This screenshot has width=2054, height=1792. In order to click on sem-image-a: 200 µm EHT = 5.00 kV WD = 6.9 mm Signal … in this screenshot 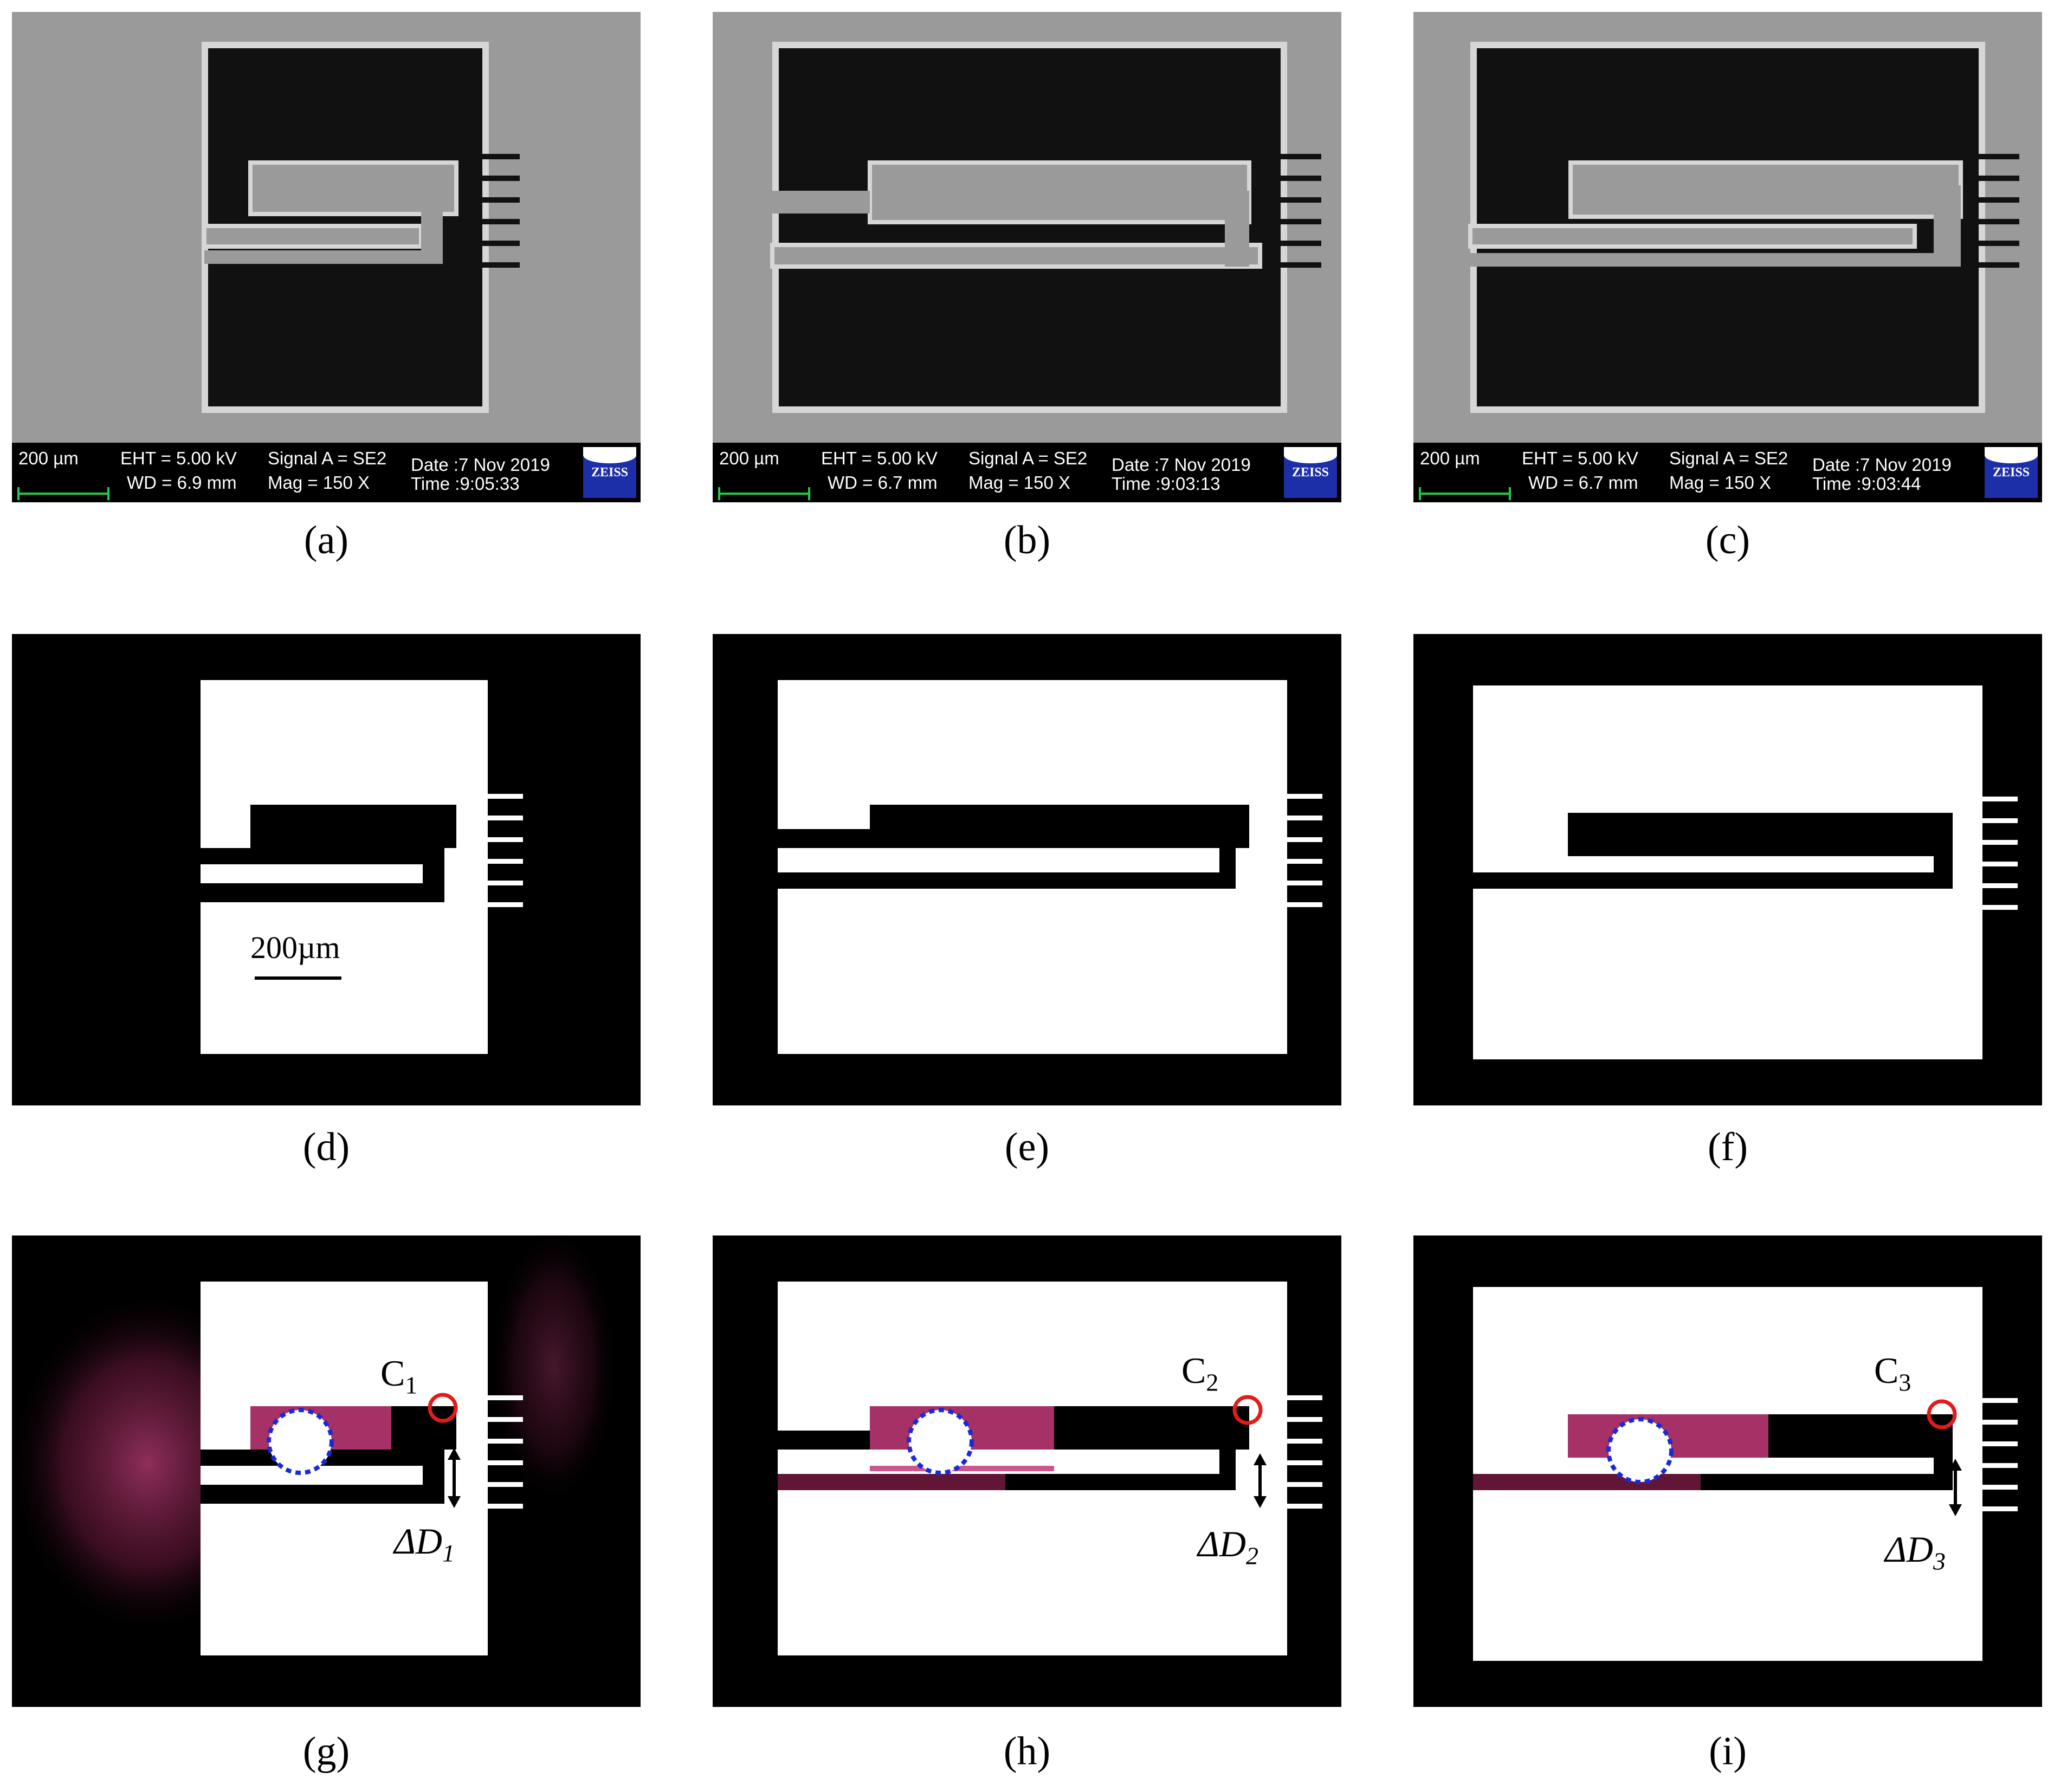, I will do `click(326, 257)`.